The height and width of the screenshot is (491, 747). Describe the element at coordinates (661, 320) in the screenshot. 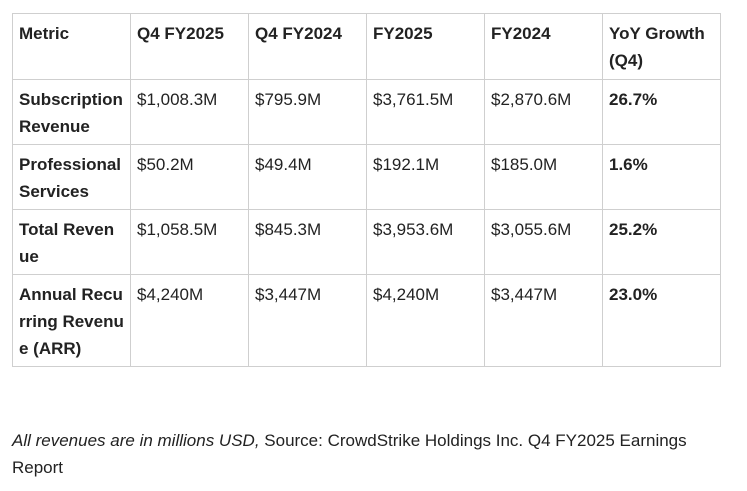

I see `yoy-growth-cell: 23.0%` at that location.